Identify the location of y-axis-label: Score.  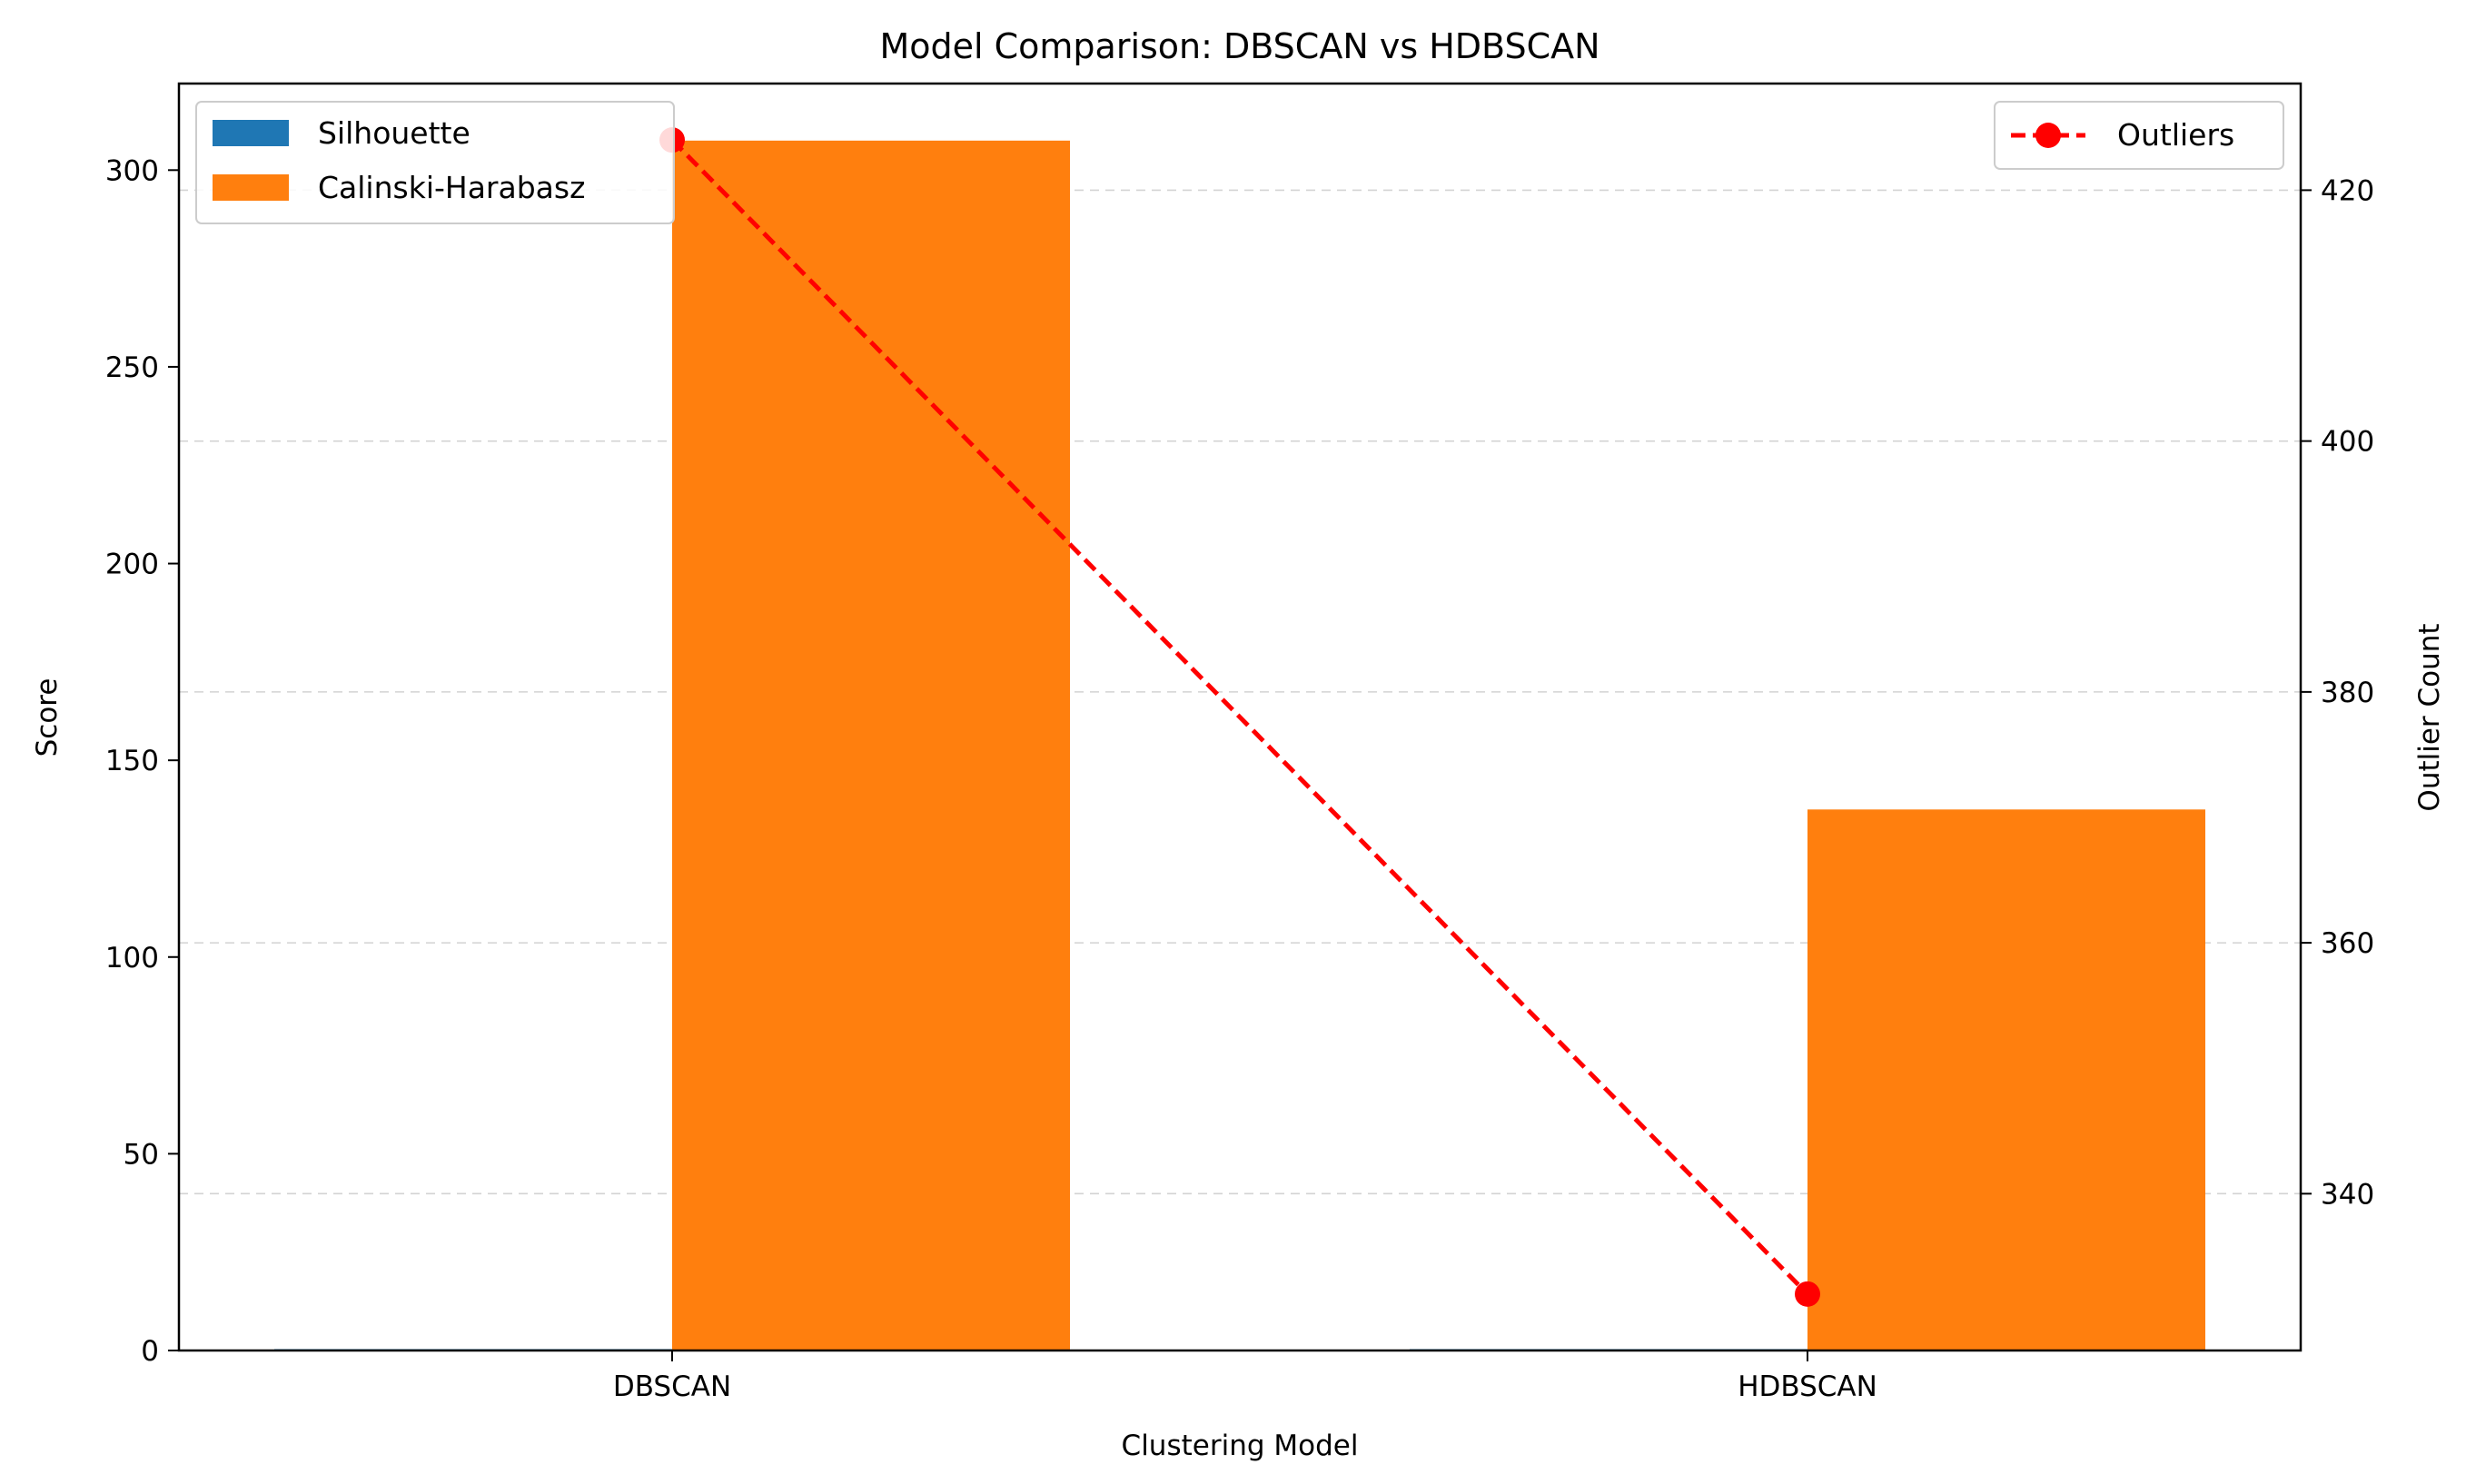
(47, 717).